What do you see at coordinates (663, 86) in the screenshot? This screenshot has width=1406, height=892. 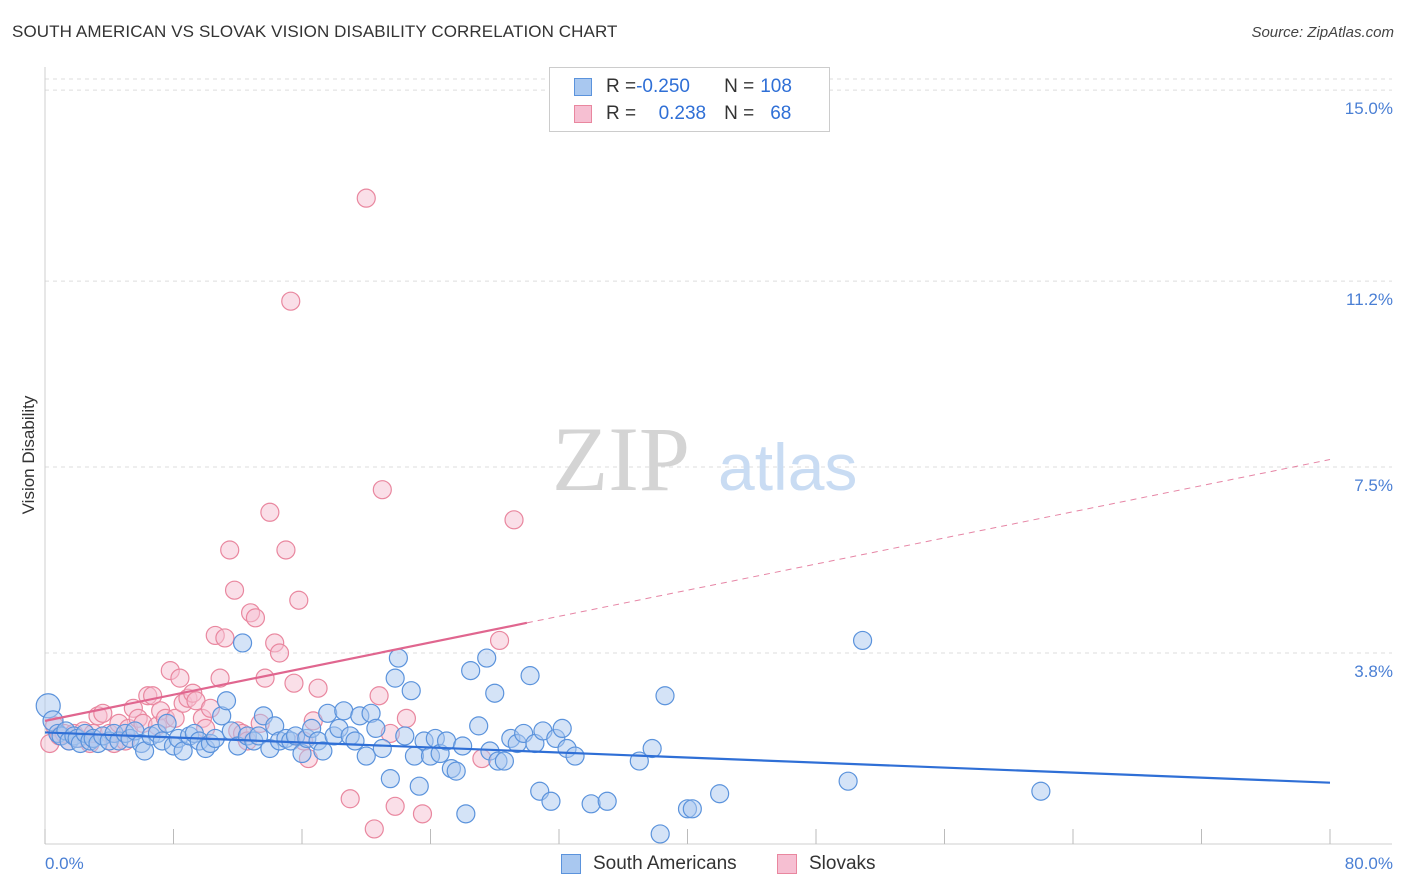 I see `r-value: -0.250` at bounding box center [663, 86].